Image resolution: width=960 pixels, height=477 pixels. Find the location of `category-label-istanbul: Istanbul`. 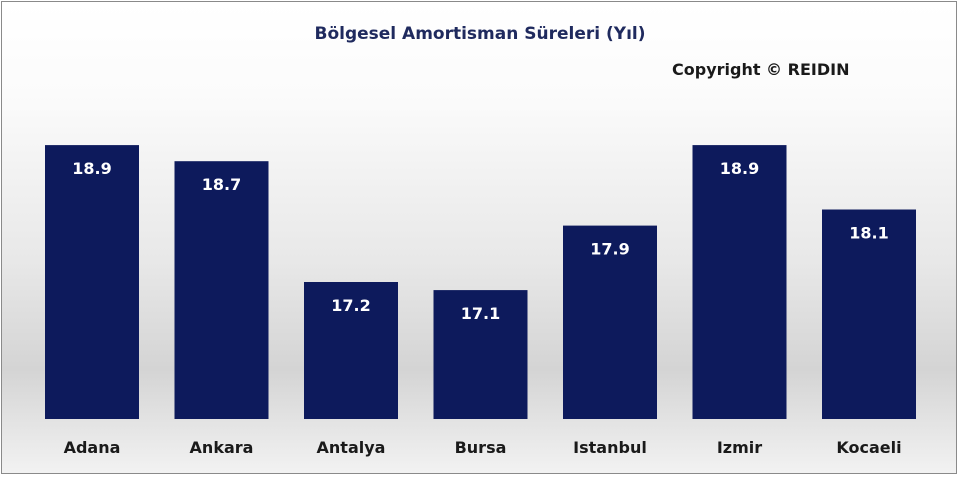

category-label-istanbul: Istanbul is located at coordinates (610, 447).